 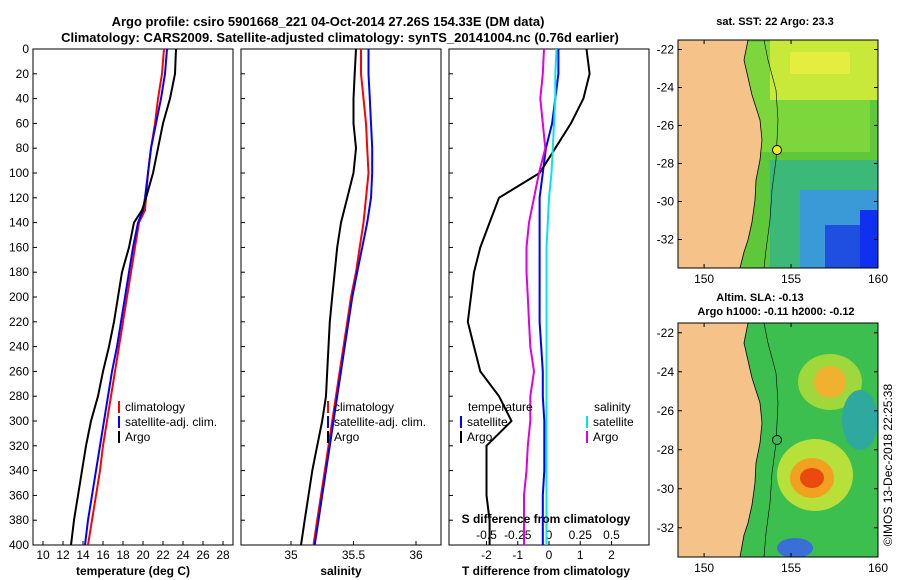 What do you see at coordinates (666, 202) in the screenshot?
I see `lat-tick-label: -30` at bounding box center [666, 202].